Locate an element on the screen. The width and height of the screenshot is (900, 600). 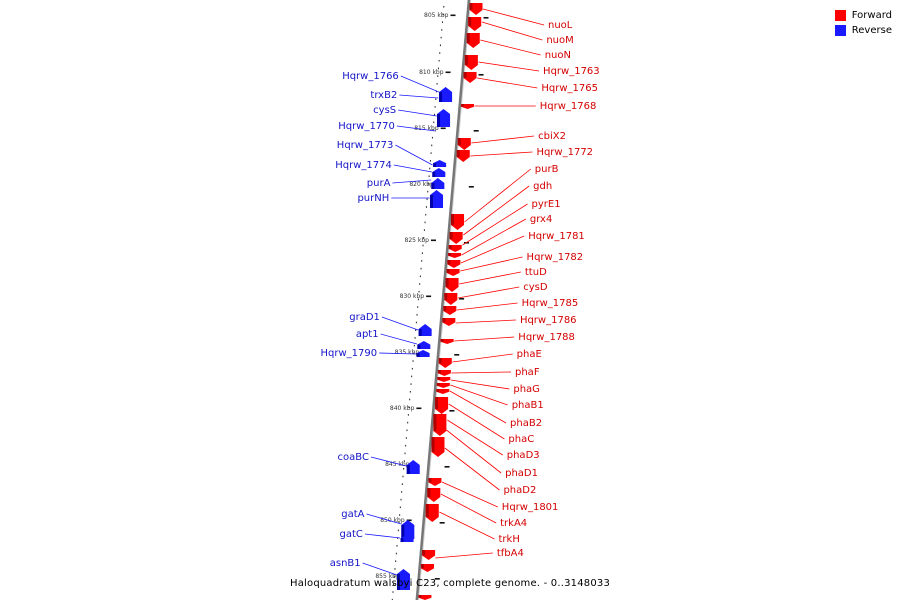
gene-label-reverse: graD1 is located at coordinates (364, 317).